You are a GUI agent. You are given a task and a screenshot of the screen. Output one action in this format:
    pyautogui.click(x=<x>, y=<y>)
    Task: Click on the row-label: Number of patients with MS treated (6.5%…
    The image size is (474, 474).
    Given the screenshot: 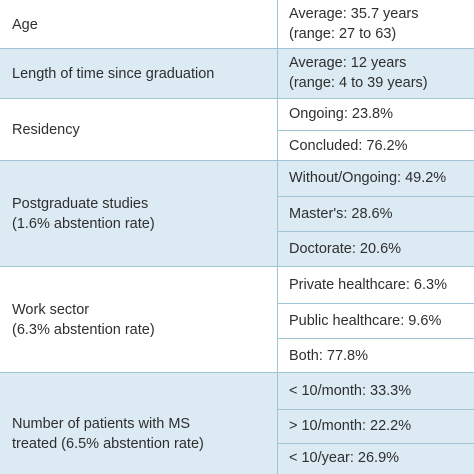 What is the action you would take?
    pyautogui.click(x=139, y=434)
    